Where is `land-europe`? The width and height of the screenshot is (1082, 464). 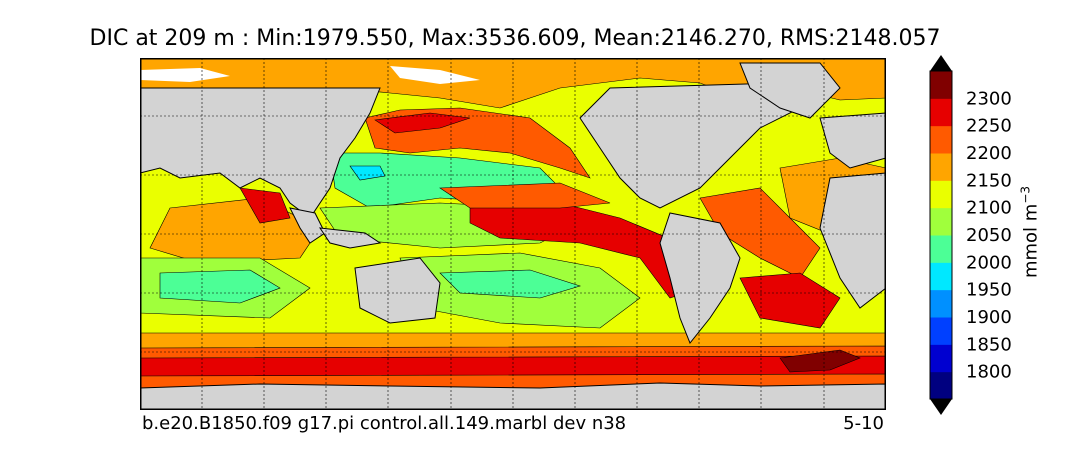 land-europe is located at coordinates (852, 140).